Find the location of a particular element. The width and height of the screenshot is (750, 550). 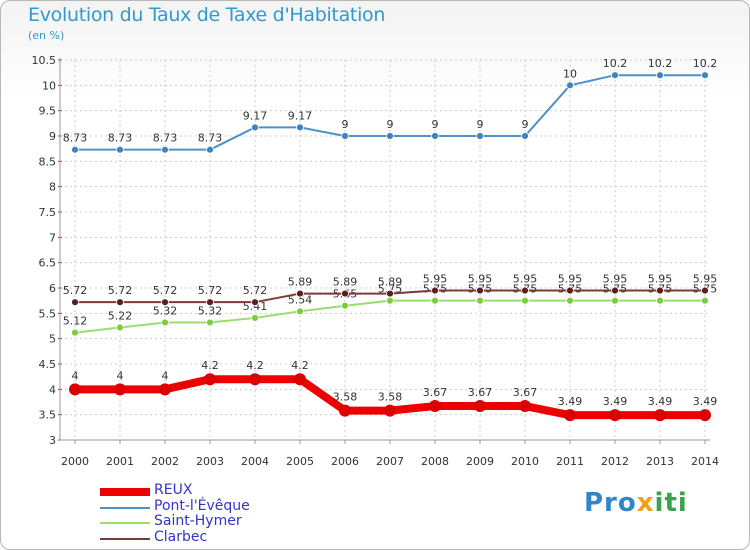

x-tick-label: 2006 is located at coordinates (345, 461).